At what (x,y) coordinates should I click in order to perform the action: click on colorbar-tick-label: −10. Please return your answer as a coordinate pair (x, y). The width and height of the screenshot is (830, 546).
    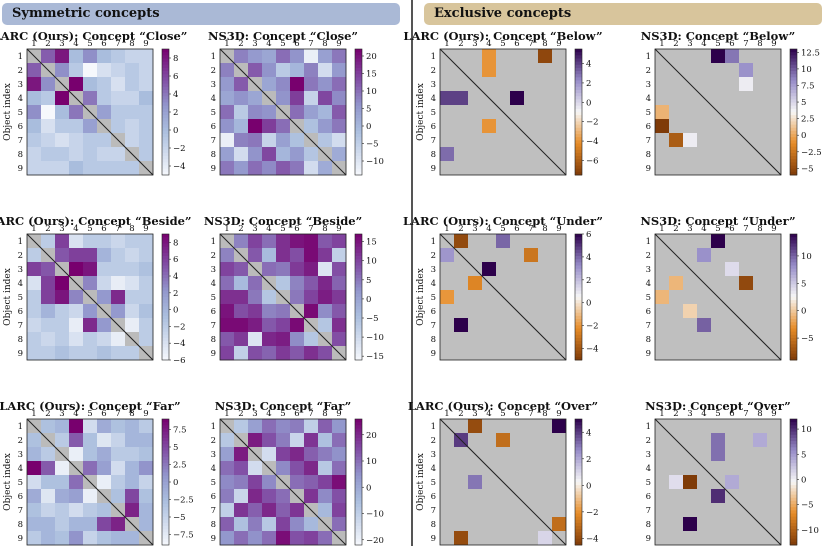
    Looking at the image, I should click on (810, 531).